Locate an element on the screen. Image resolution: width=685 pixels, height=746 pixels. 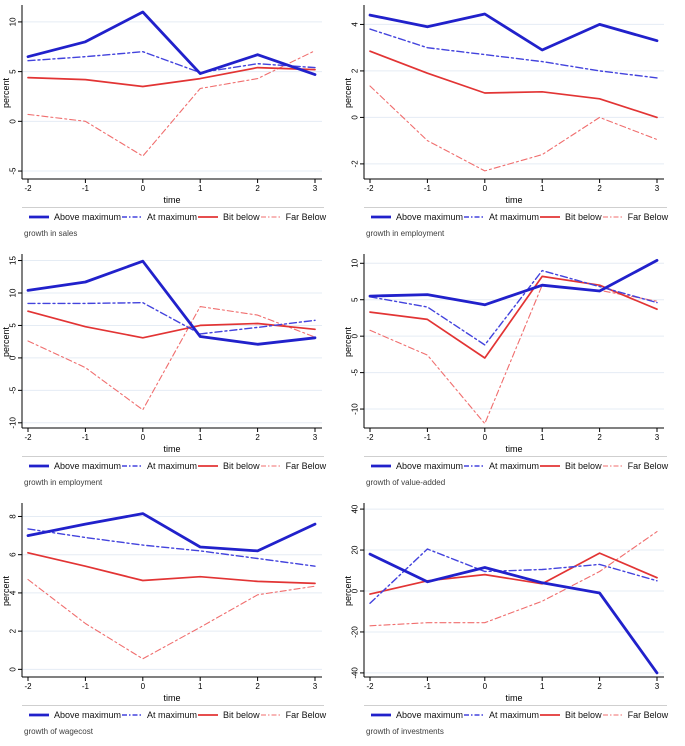
svg-text: -5 is located at coordinates (13, 390).